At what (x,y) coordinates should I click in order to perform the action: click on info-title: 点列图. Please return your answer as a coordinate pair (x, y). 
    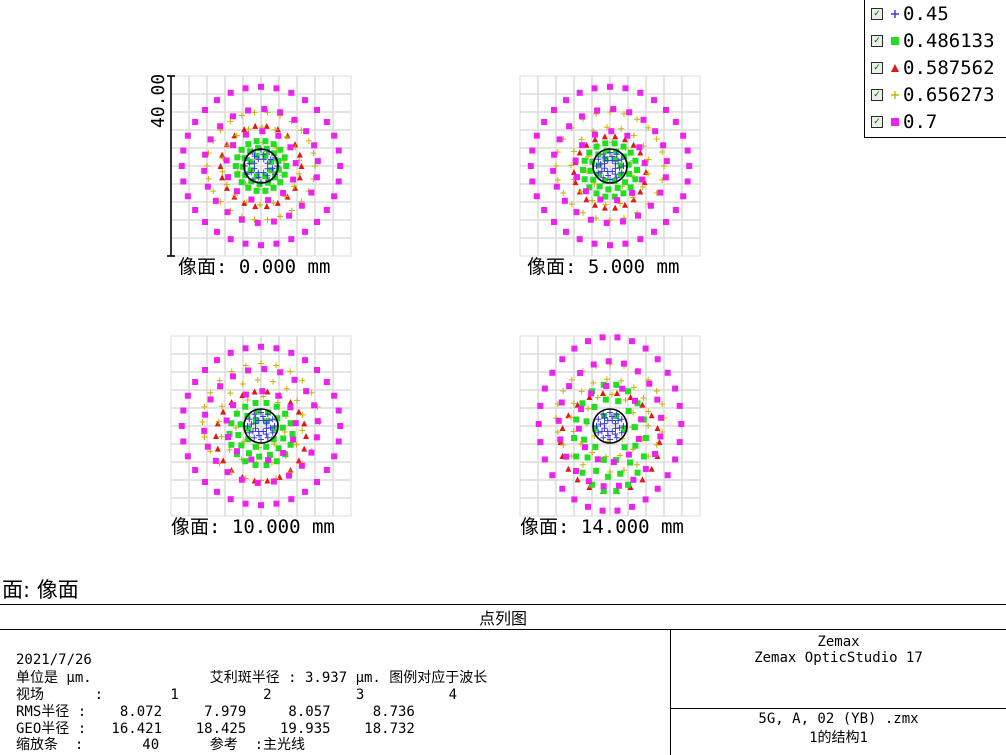
    Looking at the image, I should click on (503, 617).